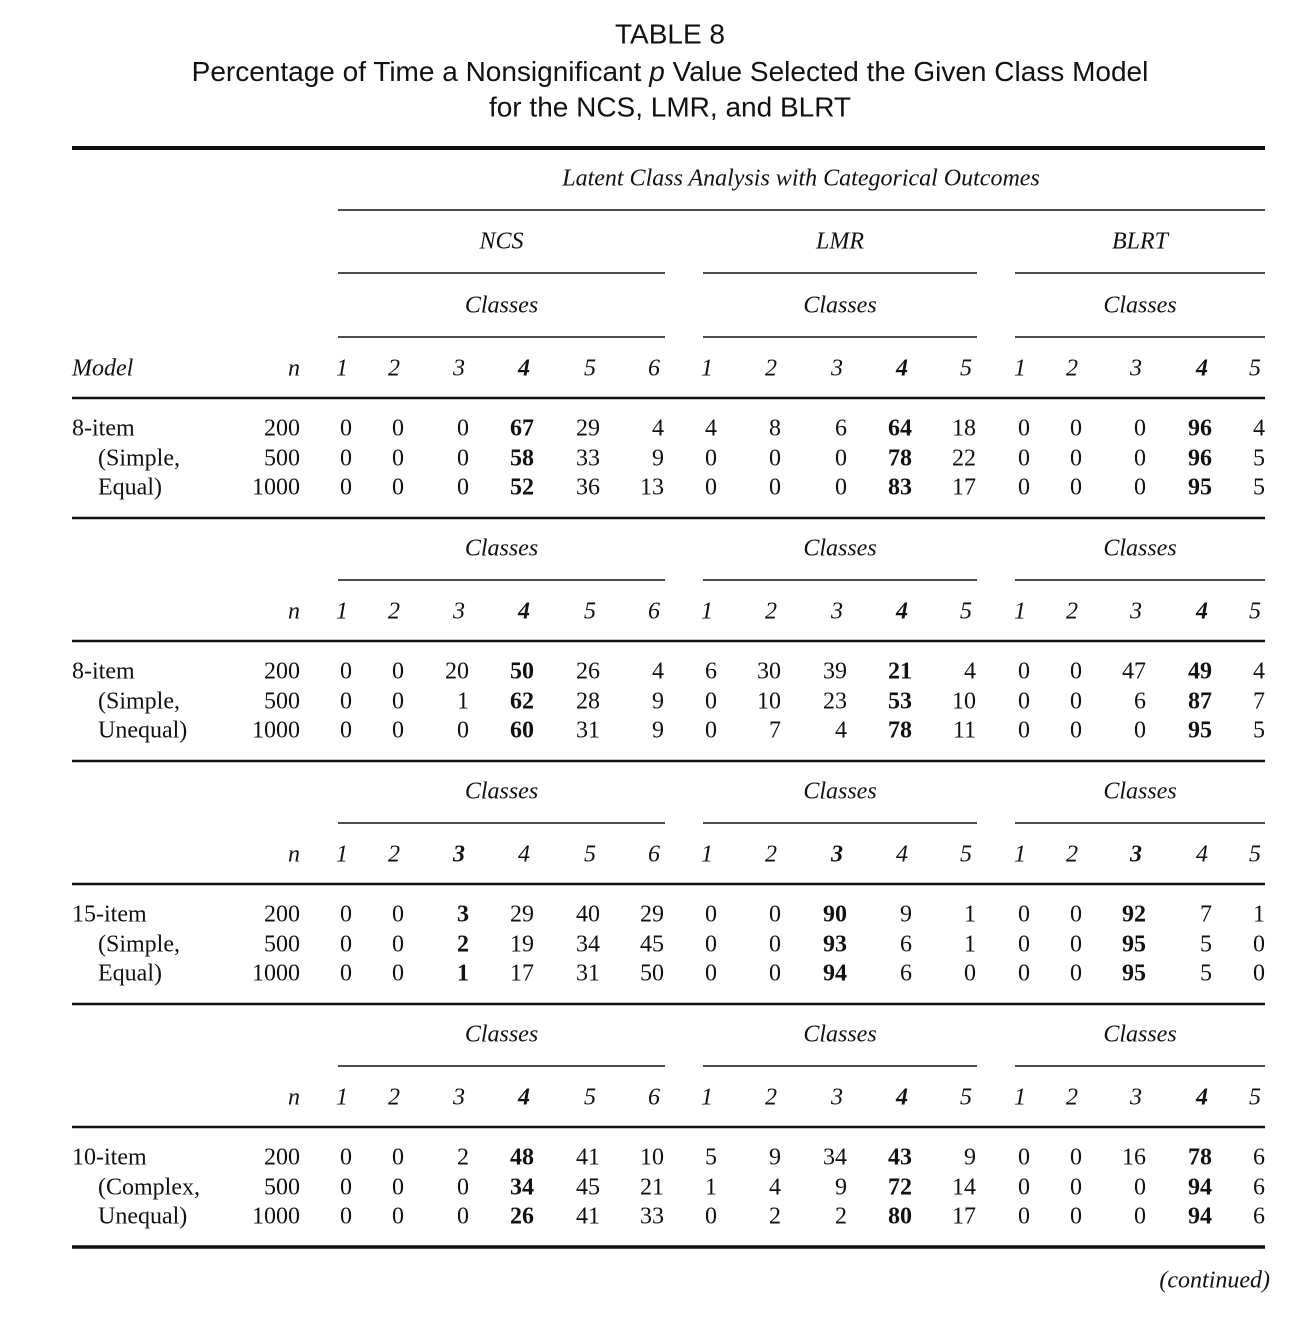  I want to click on value-cell: 21, so click(900, 672).